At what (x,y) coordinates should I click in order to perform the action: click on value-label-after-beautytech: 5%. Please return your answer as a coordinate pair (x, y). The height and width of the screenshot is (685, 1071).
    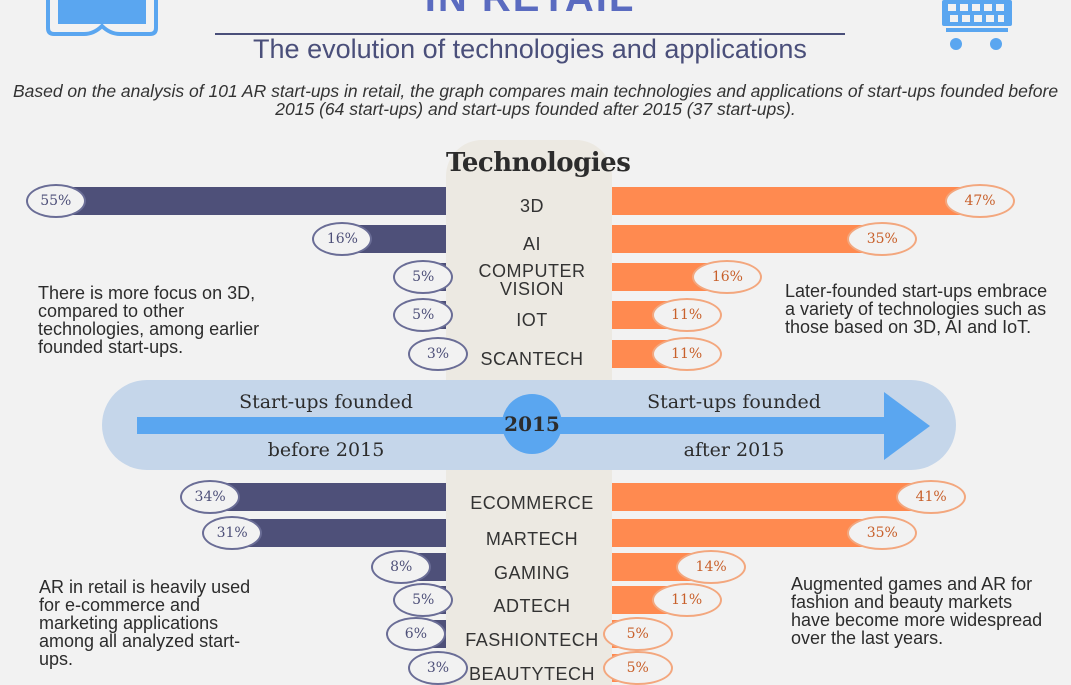
    Looking at the image, I should click on (637, 668).